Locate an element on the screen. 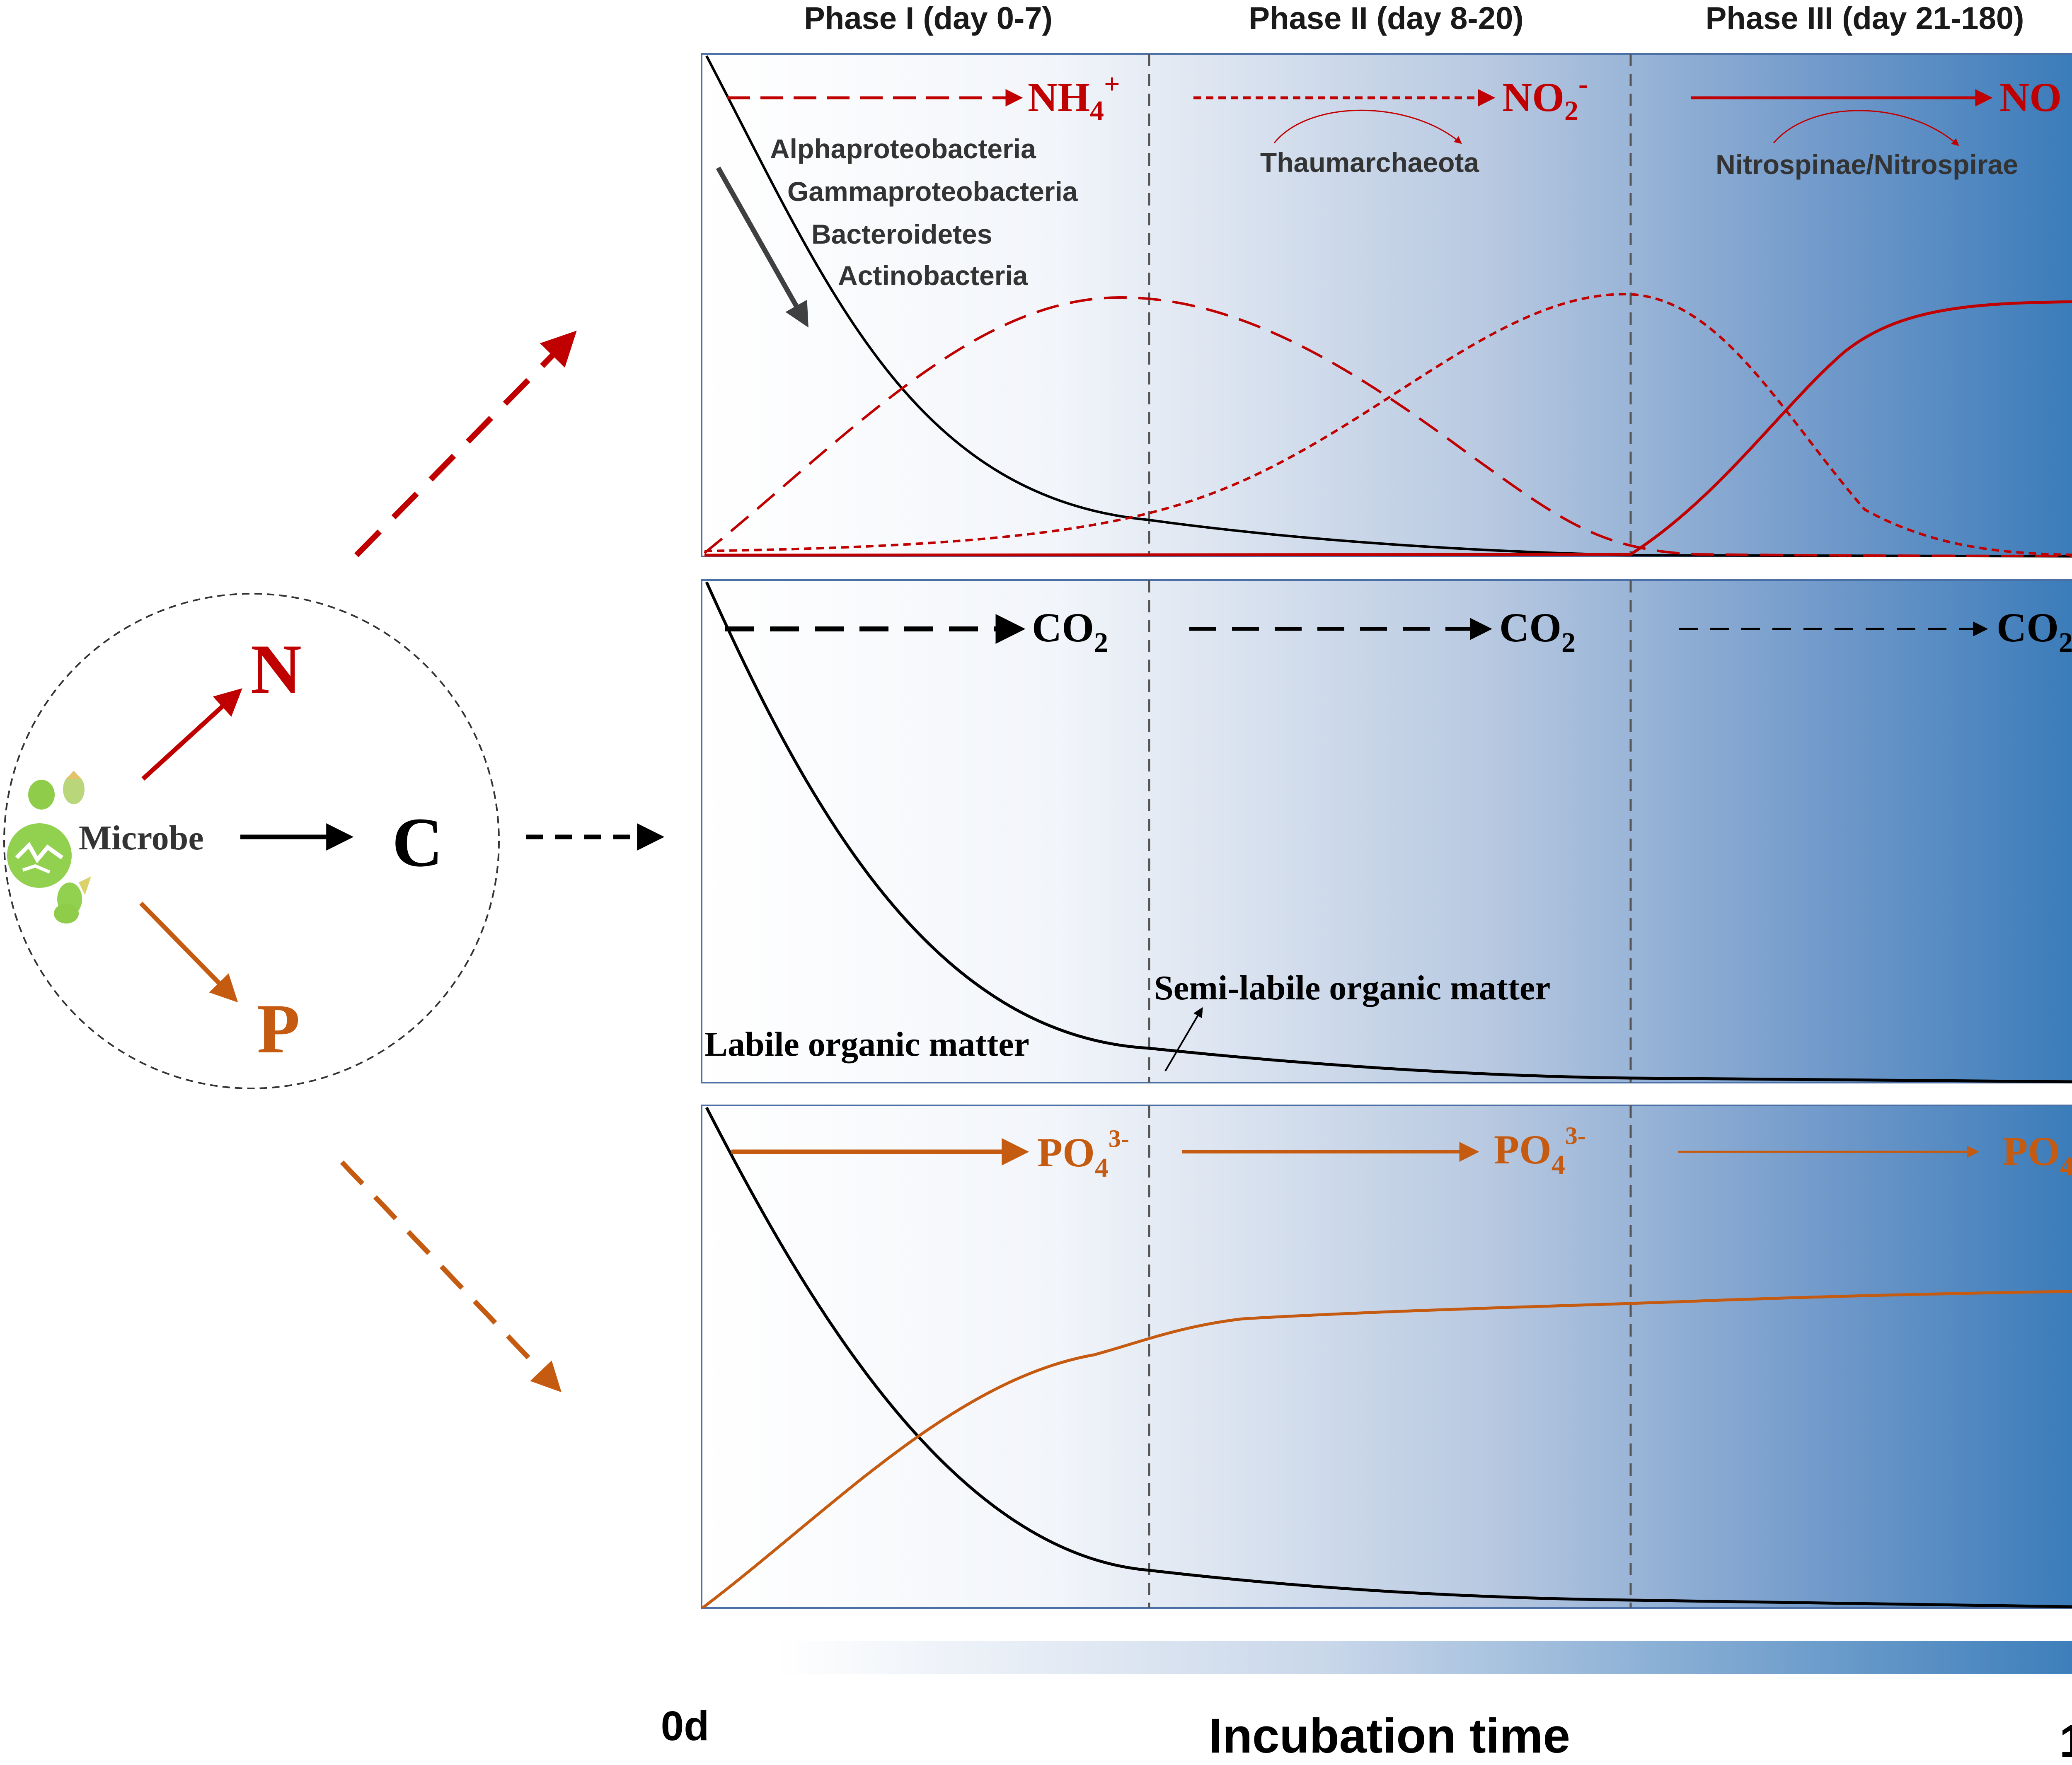  phosphate-label-phase2: PO43- is located at coordinates (1540, 1151).